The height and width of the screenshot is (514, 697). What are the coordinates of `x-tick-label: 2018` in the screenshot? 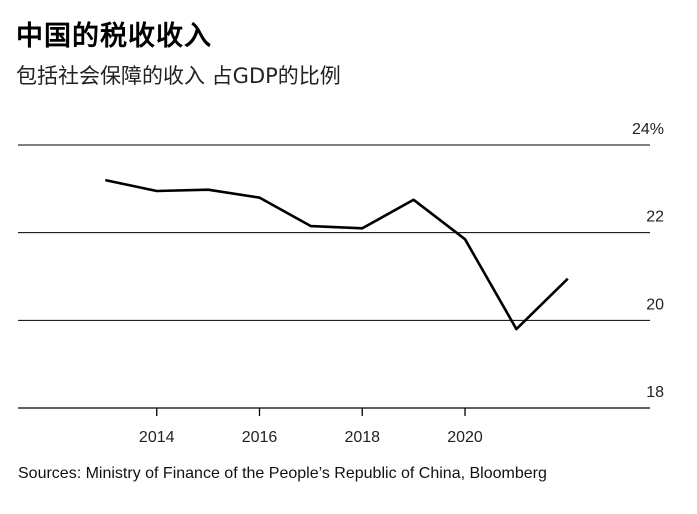 It's located at (362, 437).